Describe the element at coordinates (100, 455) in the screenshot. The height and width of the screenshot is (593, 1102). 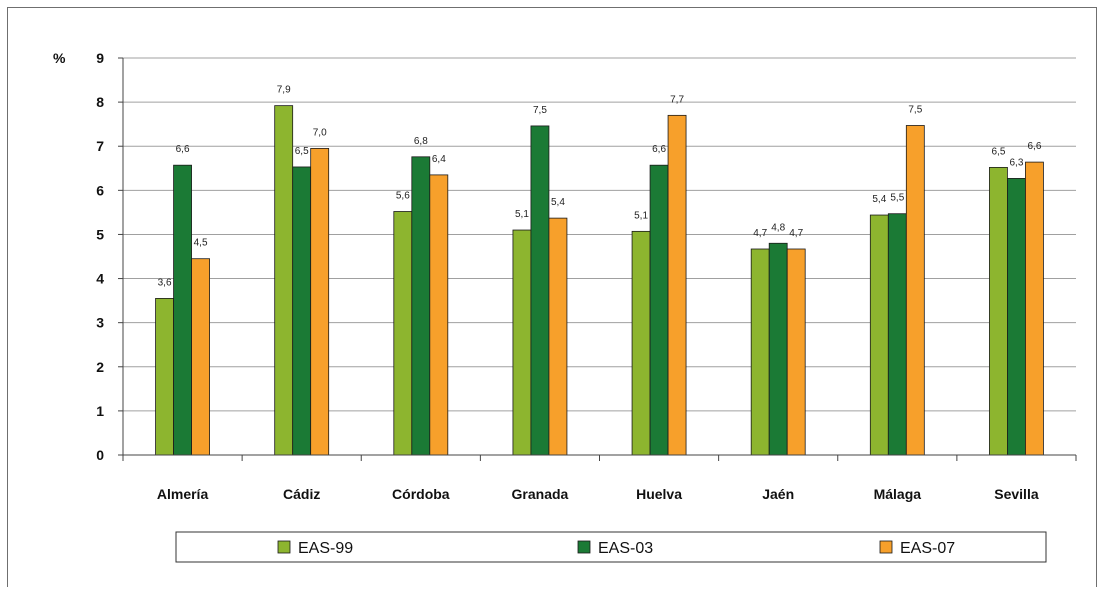
I see `y-tick-label: 0` at that location.